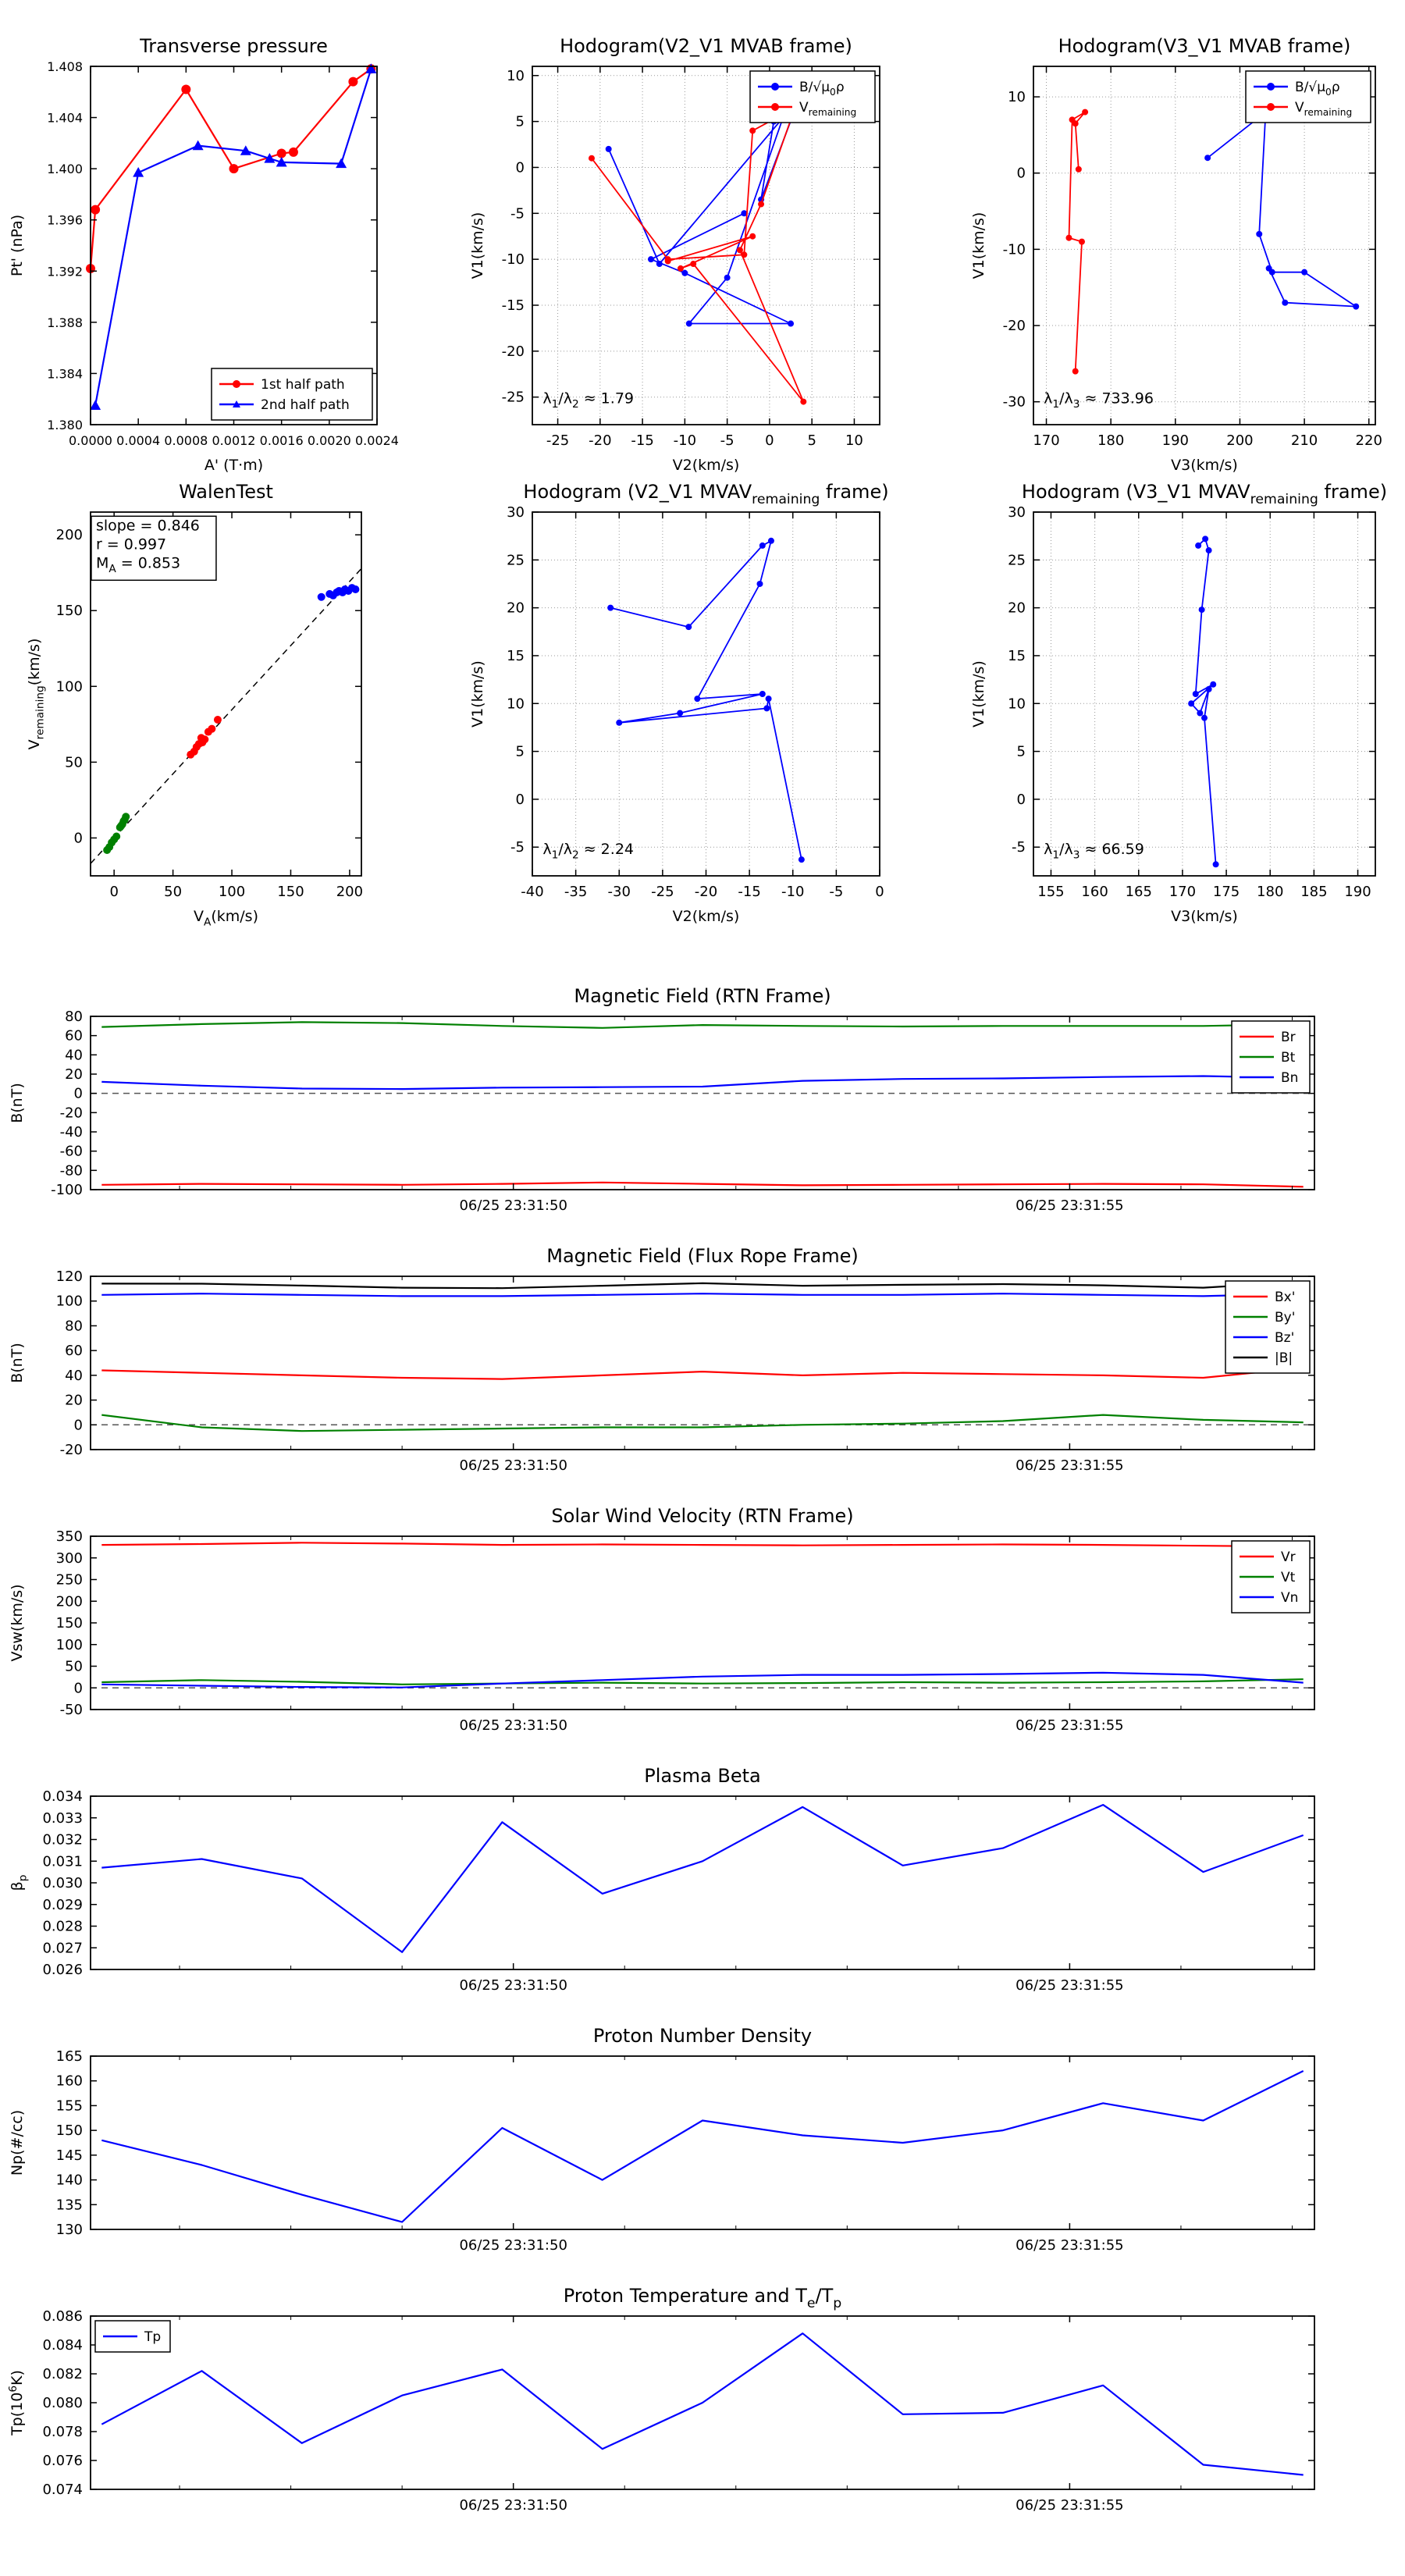 This screenshot has height=2576, width=1405. I want to click on y-tick-label: 350, so click(69, 1536).